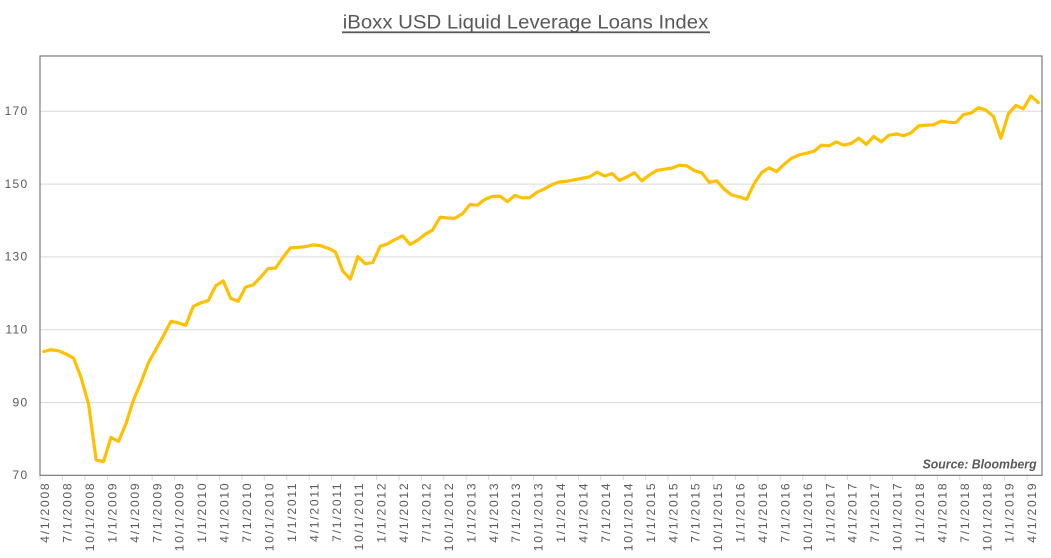 The image size is (1051, 558). I want to click on svg-text: 1/1/2009, so click(112, 512).